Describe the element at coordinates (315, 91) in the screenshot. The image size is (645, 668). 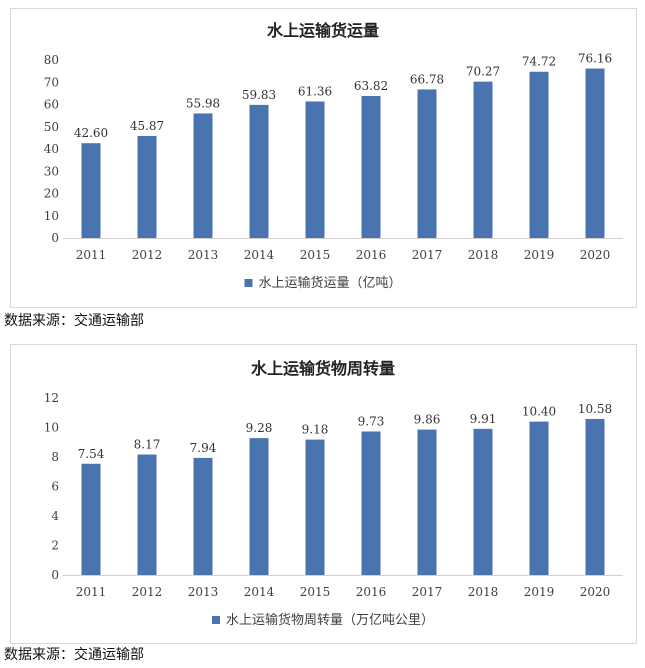
I see `data-label: 61.36` at that location.